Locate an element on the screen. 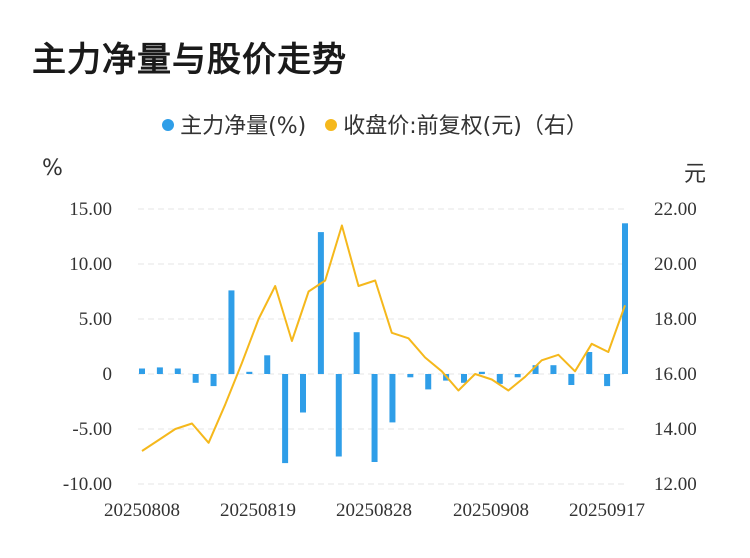 The image size is (750, 558). left-tick-label: 15.00 is located at coordinates (90, 209).